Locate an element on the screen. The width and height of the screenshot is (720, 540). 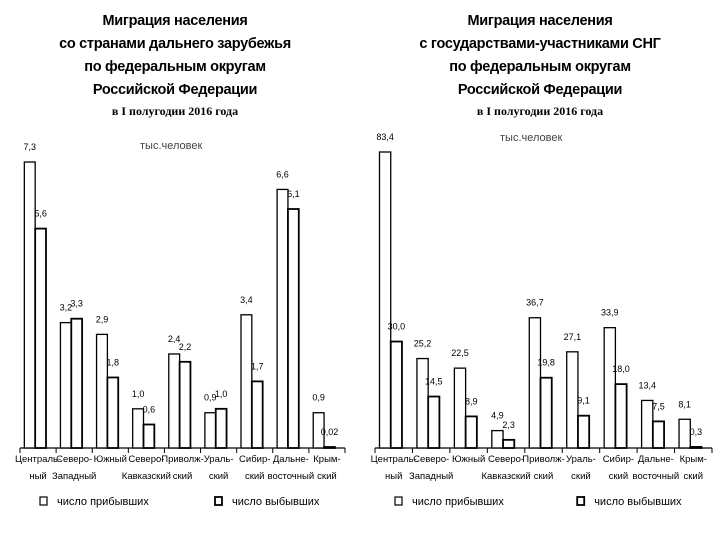
data-label: 27,1 is located at coordinates (573, 337).